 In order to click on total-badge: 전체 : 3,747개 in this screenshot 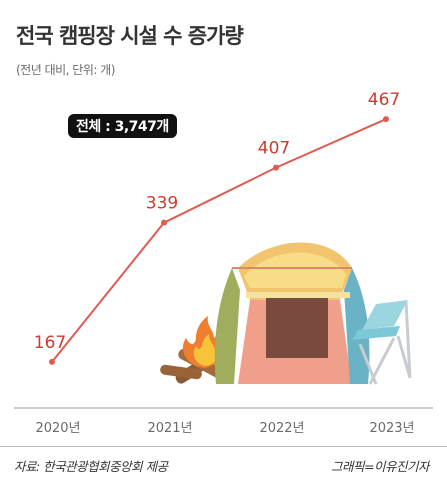, I will do `click(122, 126)`.